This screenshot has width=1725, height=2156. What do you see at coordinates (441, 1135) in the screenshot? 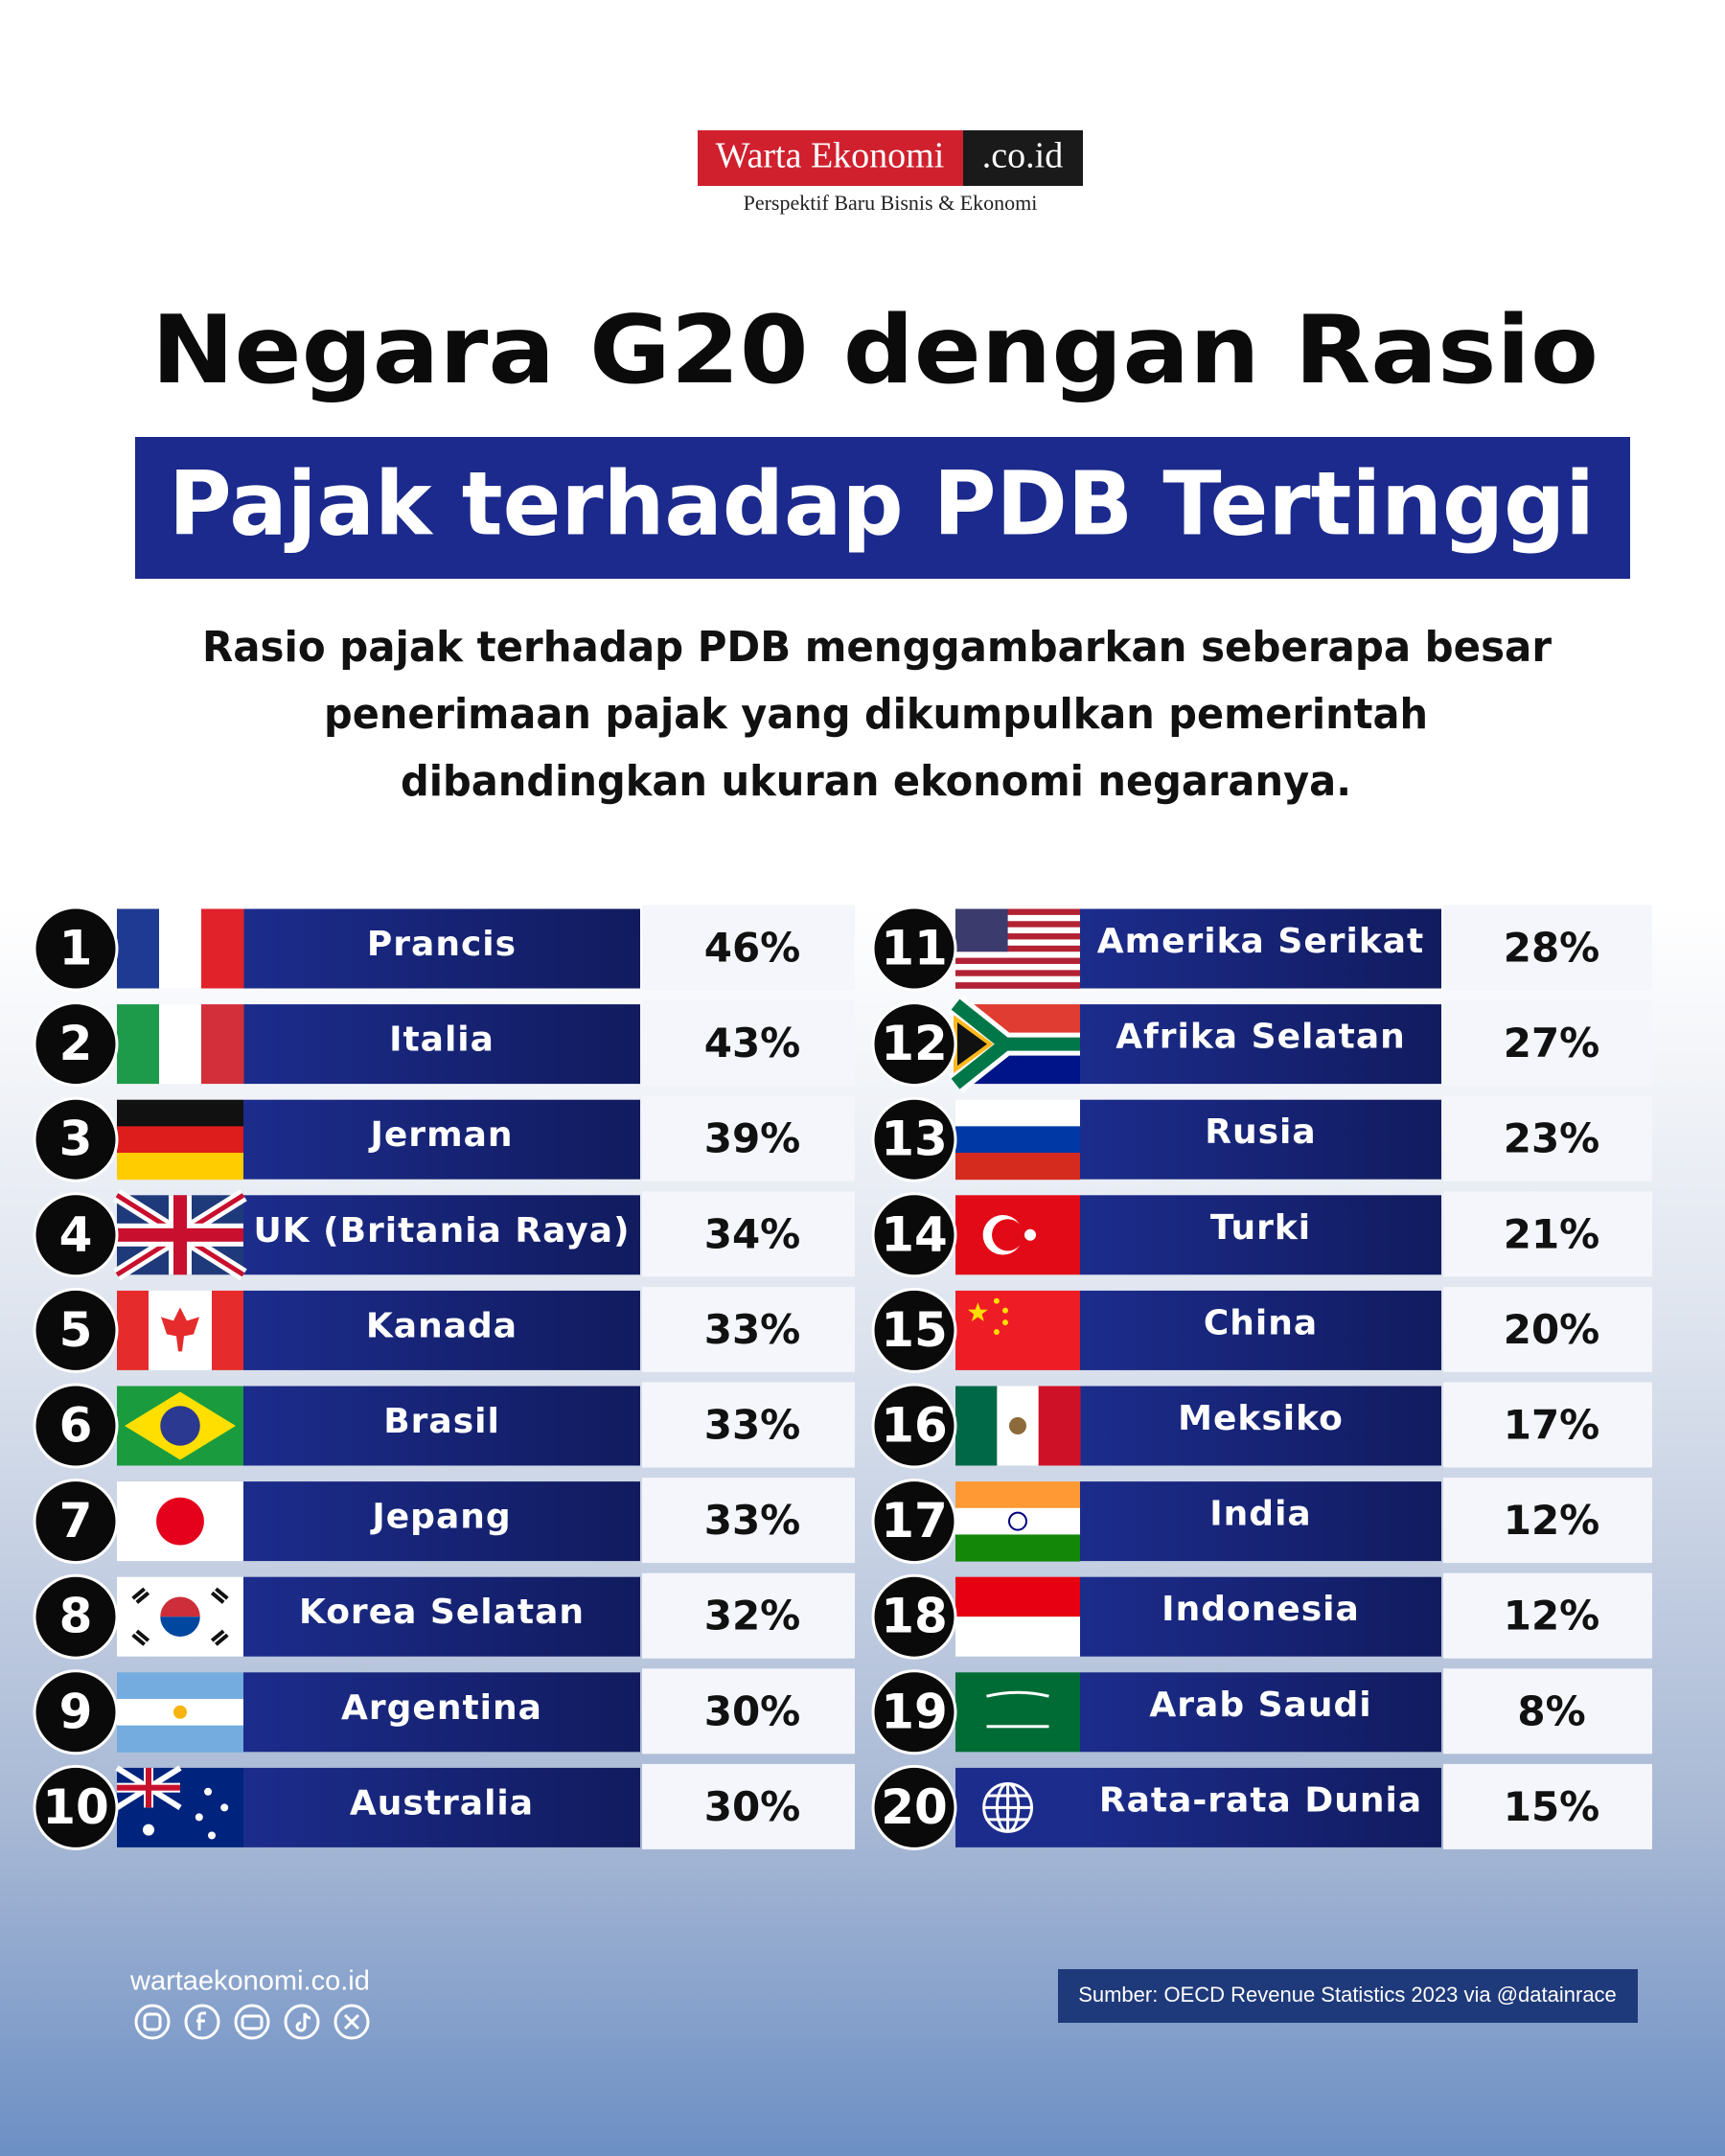
I see `country: Jerman` at bounding box center [441, 1135].